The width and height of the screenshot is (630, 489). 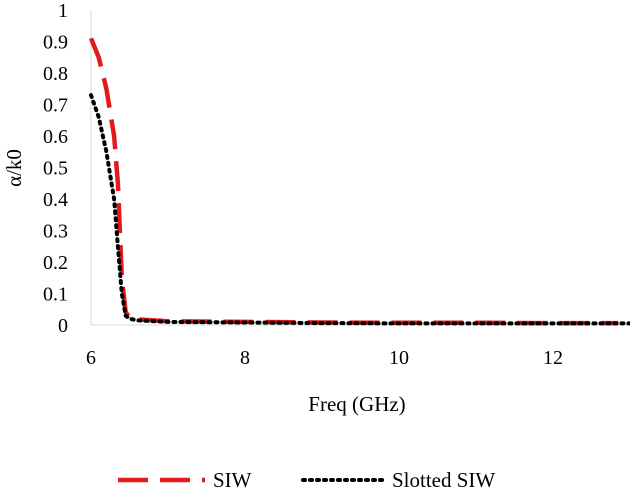 What do you see at coordinates (55, 169) in the screenshot?
I see `y-tick-label: 0.5` at bounding box center [55, 169].